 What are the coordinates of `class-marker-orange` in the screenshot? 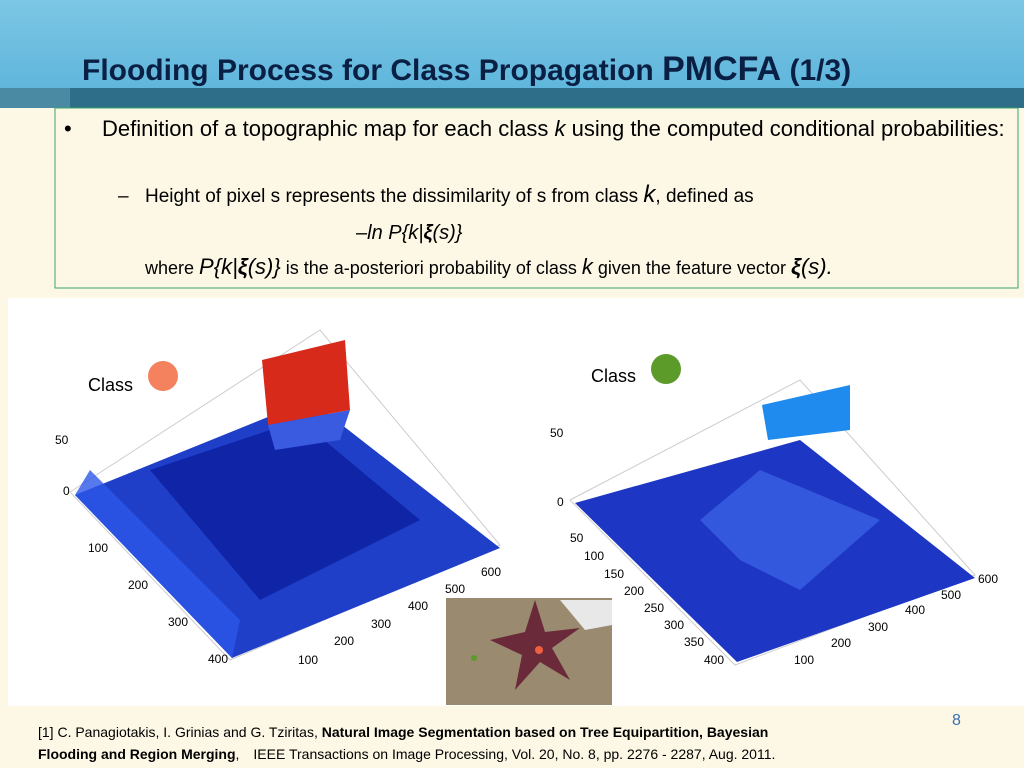 It's located at (163, 376).